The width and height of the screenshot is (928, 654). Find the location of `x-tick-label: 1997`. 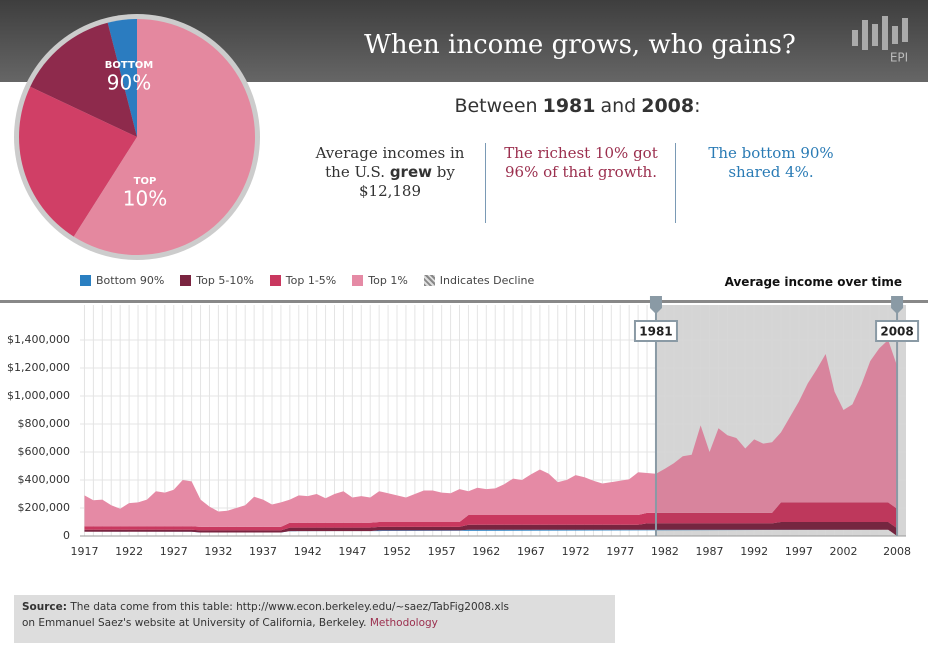

x-tick-label: 1997 is located at coordinates (799, 551).